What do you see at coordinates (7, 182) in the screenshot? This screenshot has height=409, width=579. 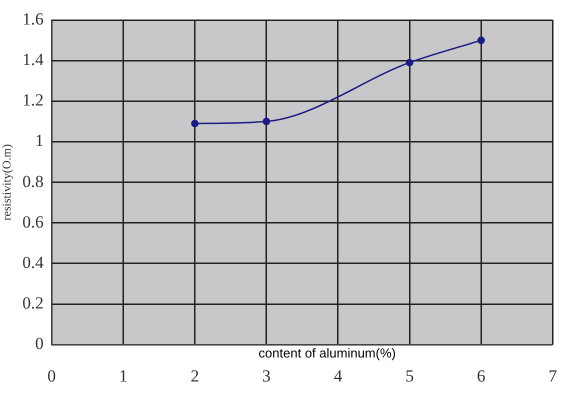 I see `y-axis-title: resistivity(O.m)` at bounding box center [7, 182].